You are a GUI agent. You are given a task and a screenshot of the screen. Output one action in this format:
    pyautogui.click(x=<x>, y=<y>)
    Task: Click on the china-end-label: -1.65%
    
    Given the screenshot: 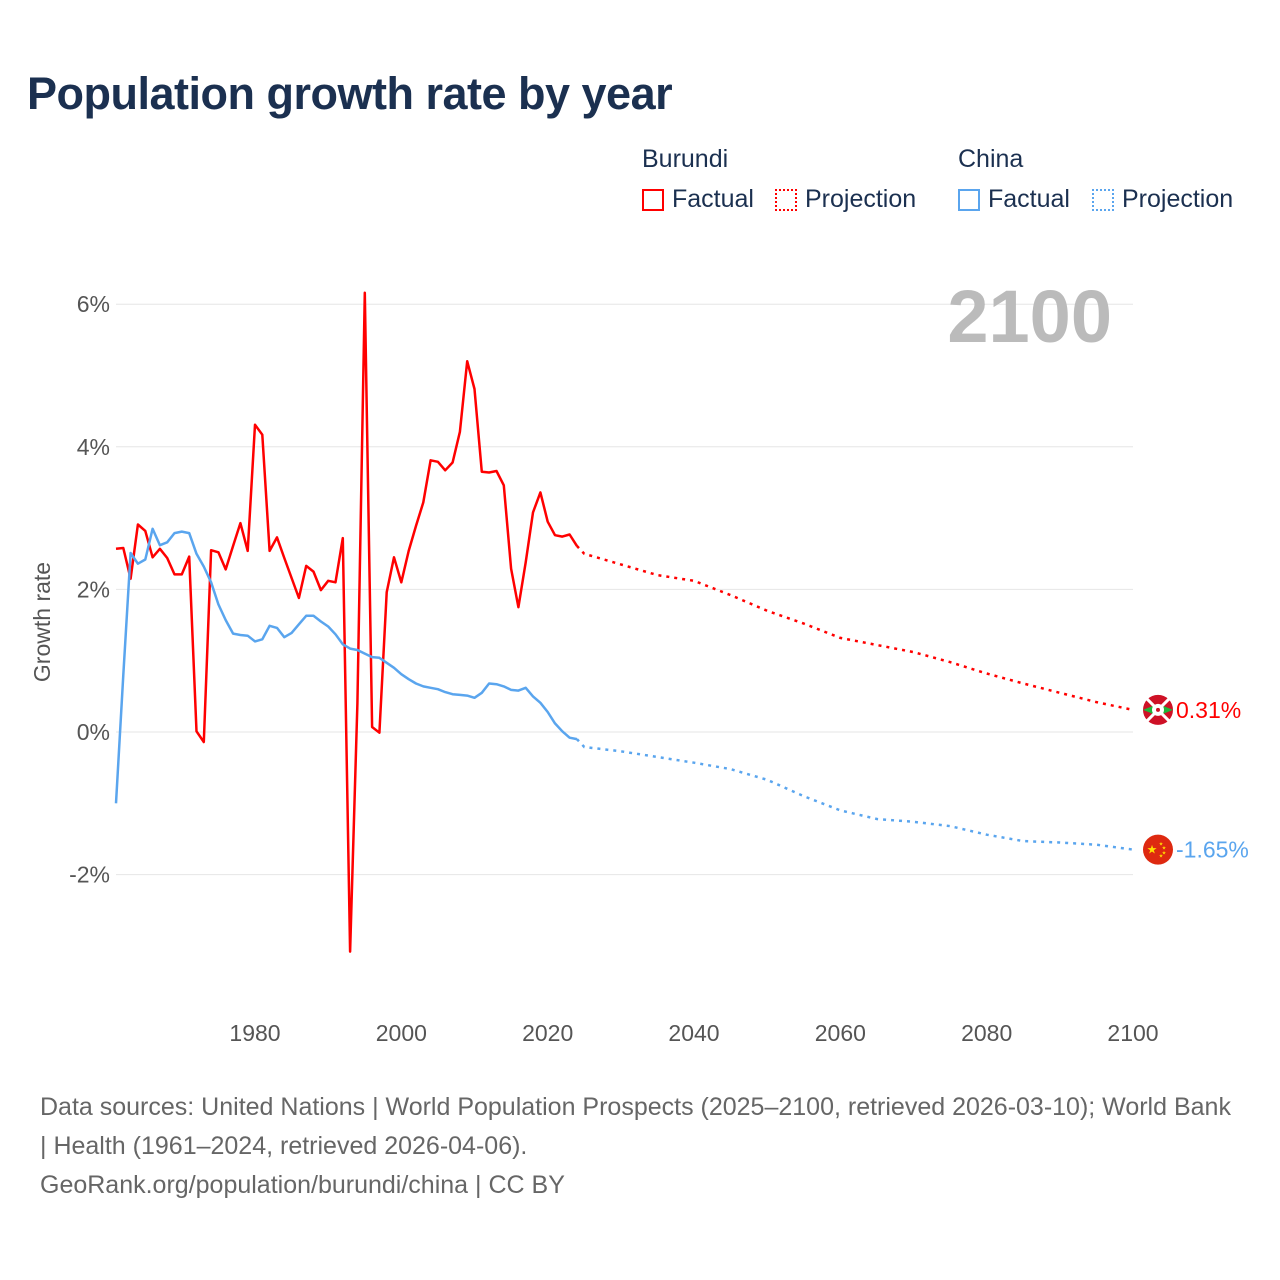 What is the action you would take?
    pyautogui.click(x=1212, y=850)
    